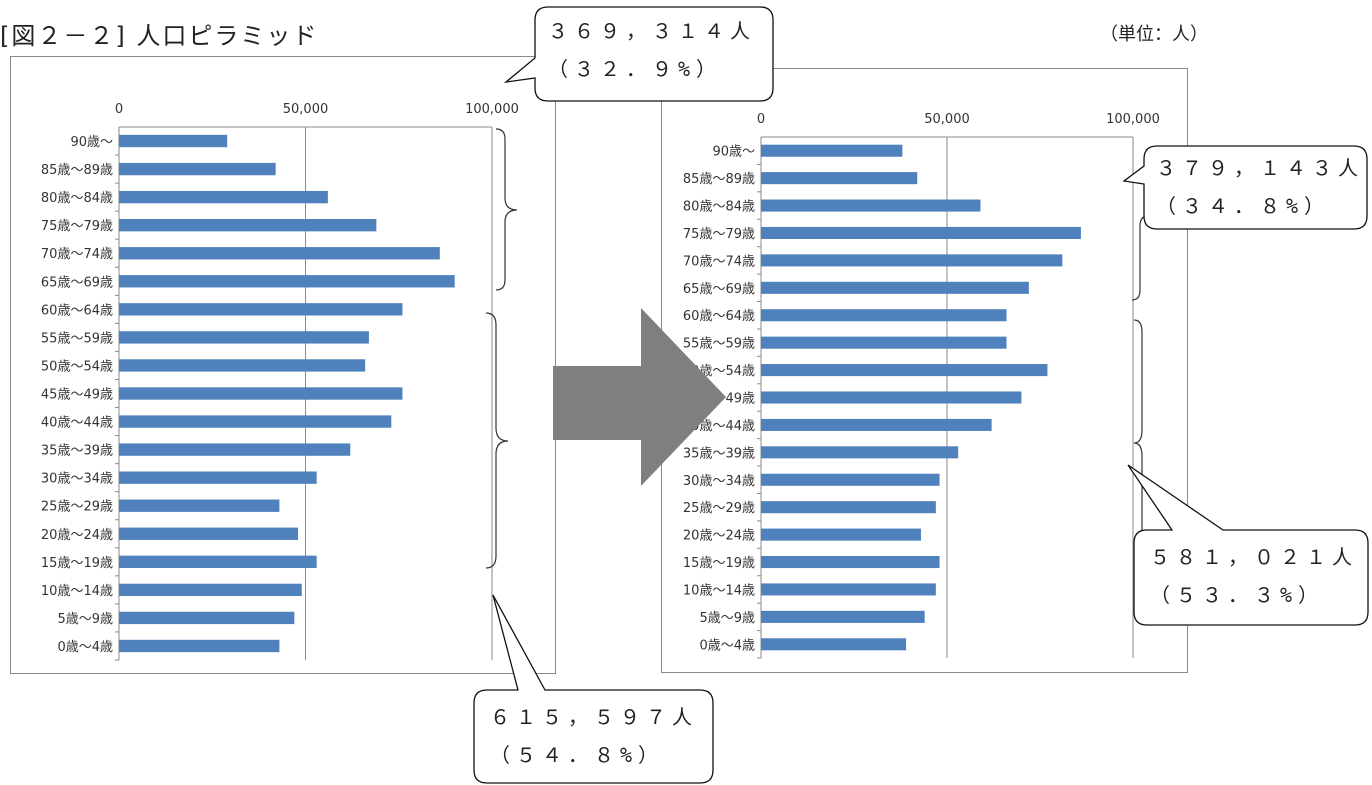 The image size is (1372, 785). What do you see at coordinates (77, 226) in the screenshot?
I see `before-category-label: 75歳～79歳` at bounding box center [77, 226].